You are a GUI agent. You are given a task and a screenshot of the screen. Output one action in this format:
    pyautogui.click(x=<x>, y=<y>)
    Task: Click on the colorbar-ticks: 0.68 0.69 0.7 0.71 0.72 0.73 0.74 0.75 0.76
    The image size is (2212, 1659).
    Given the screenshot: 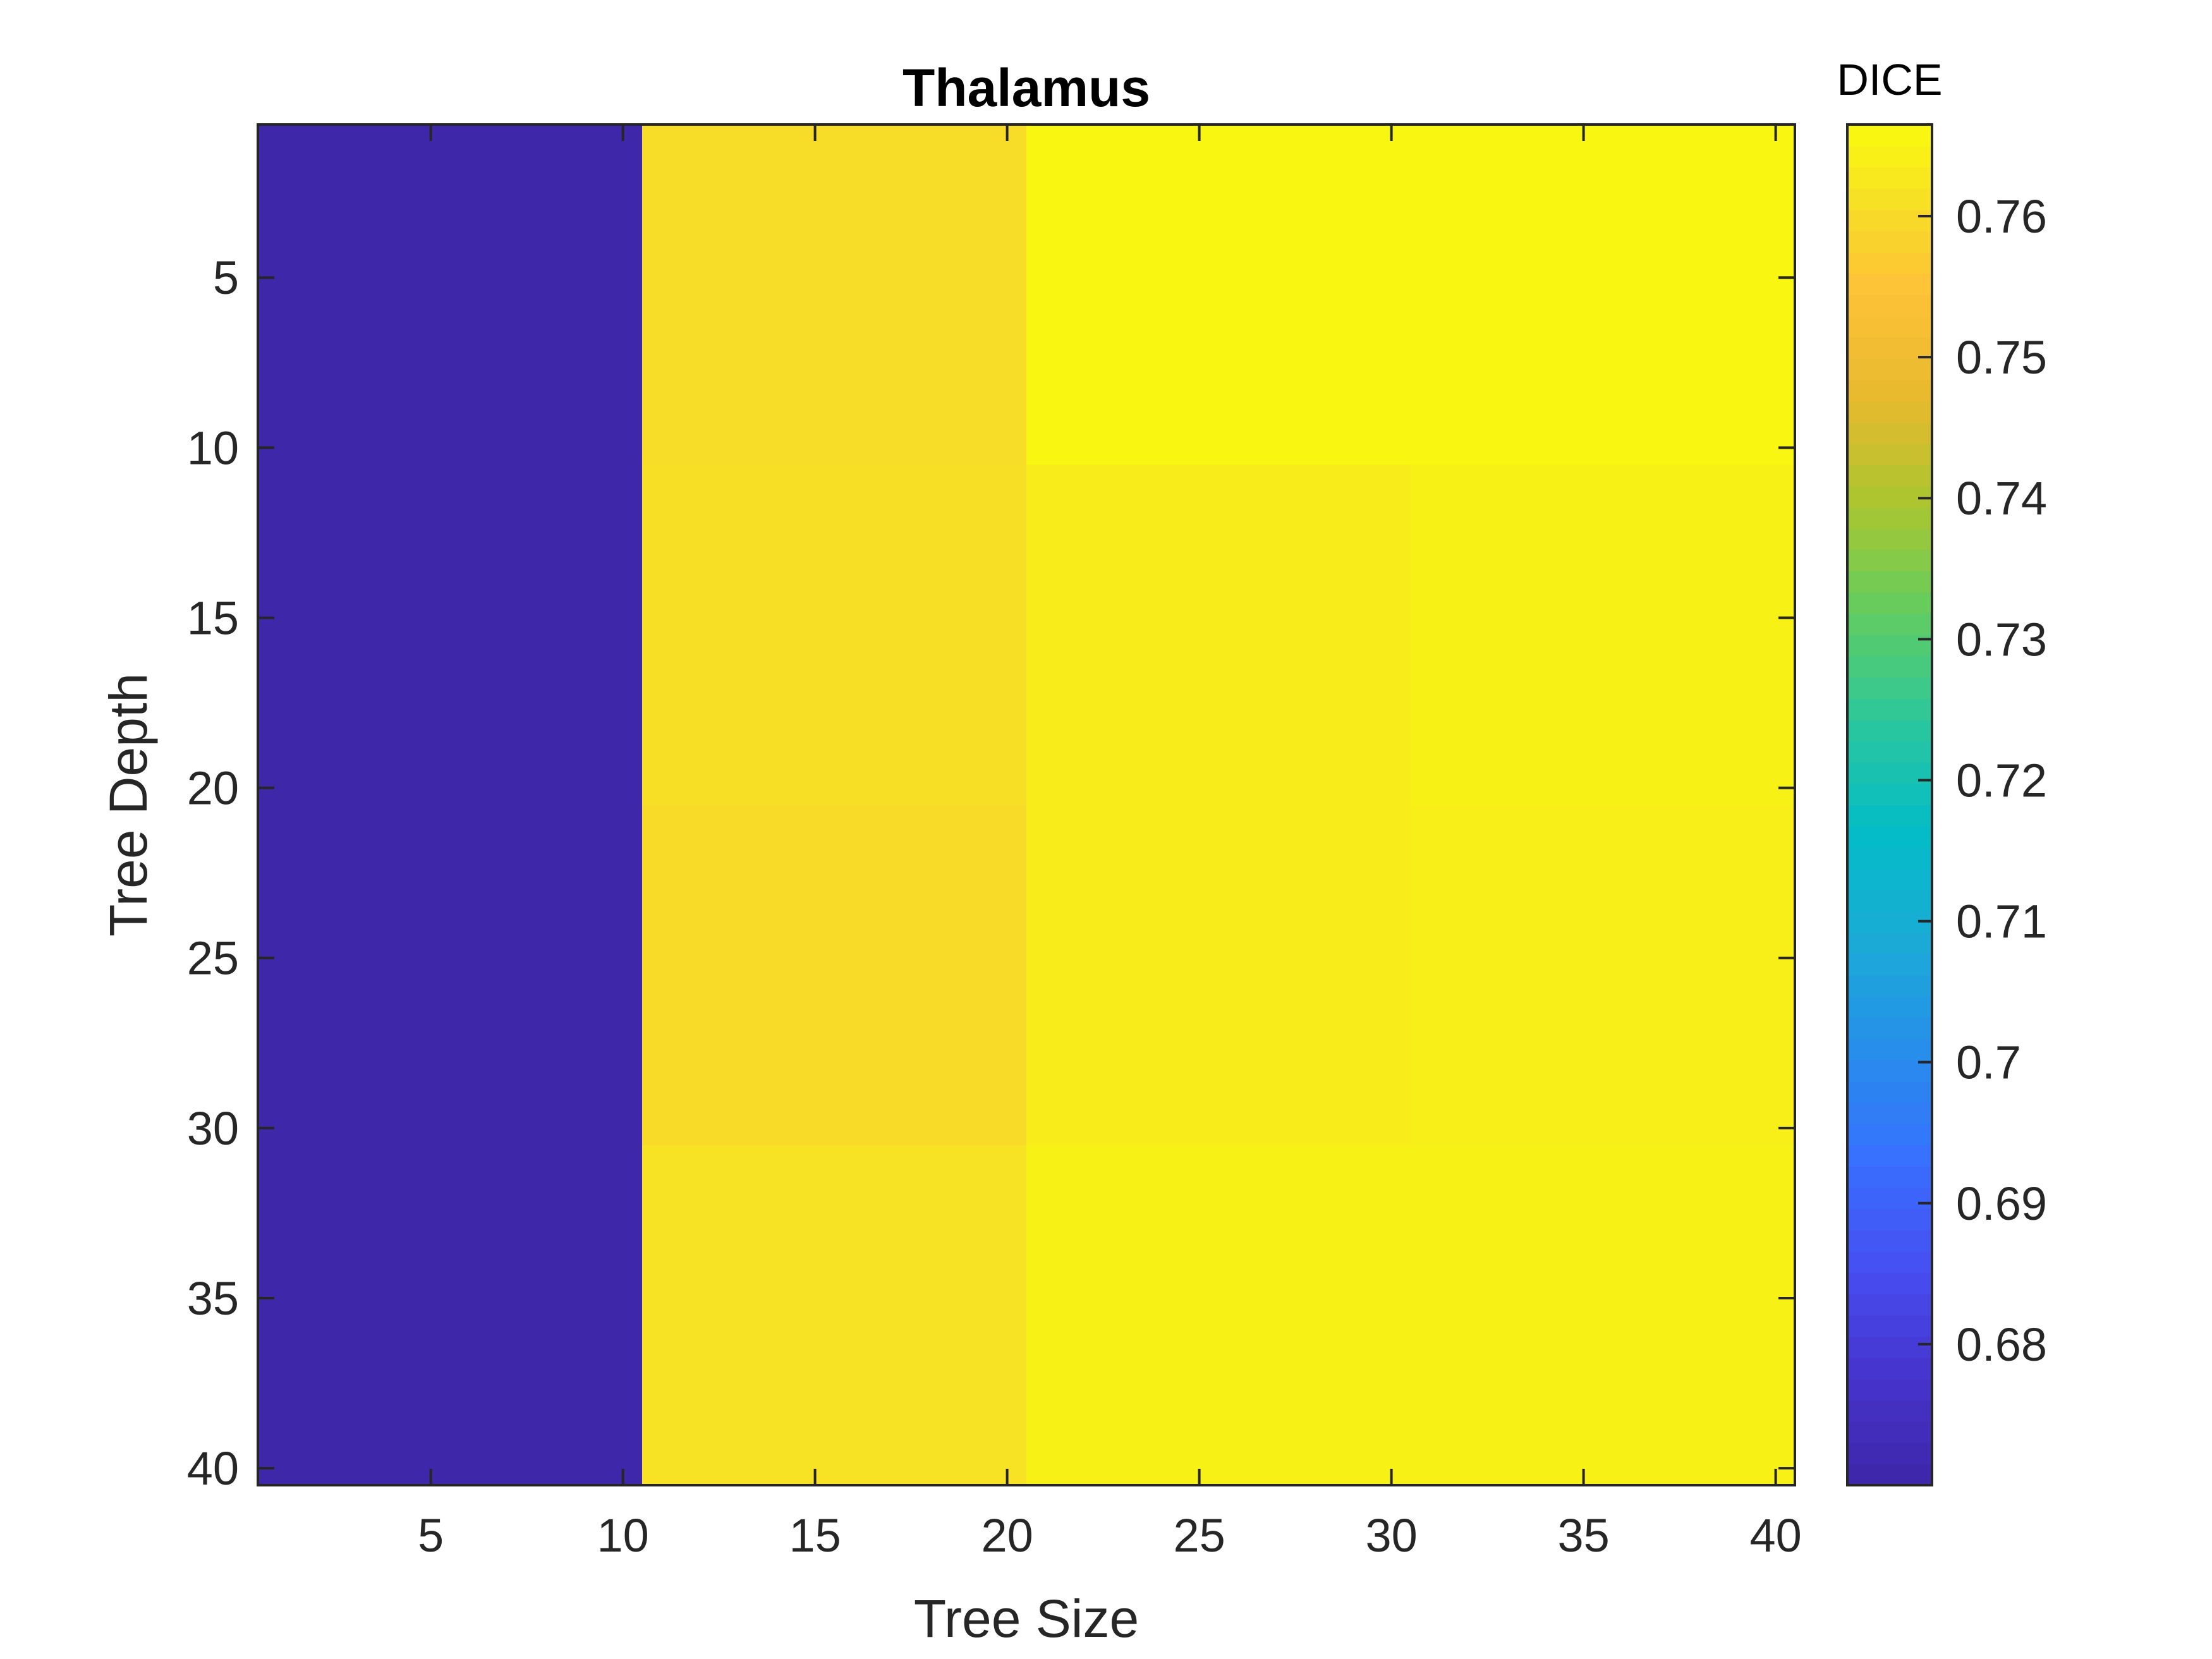 What is the action you would take?
    pyautogui.click(x=1982, y=780)
    